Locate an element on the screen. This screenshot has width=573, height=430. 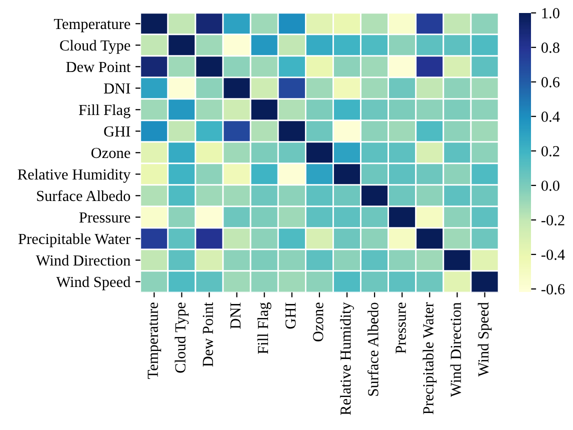
color-bar-label: 0.0 is located at coordinates (550, 185).